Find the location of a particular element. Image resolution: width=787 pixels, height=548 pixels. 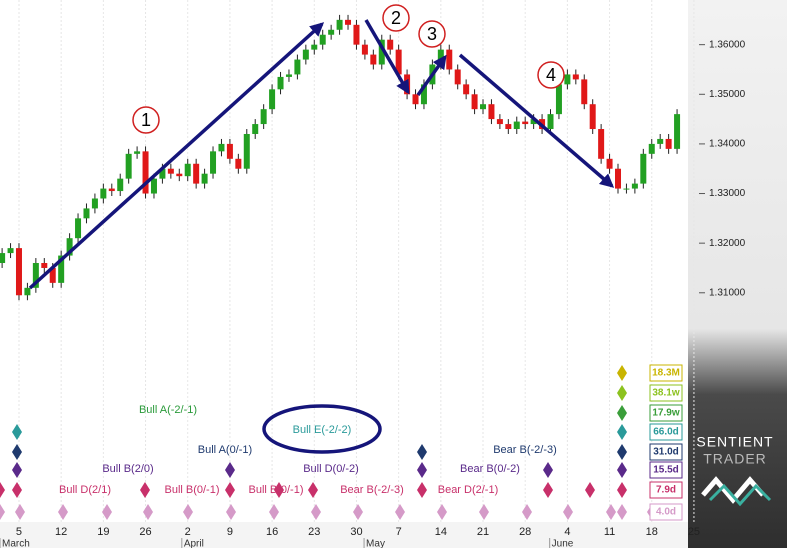

period-label: 31.0d is located at coordinates (666, 452).